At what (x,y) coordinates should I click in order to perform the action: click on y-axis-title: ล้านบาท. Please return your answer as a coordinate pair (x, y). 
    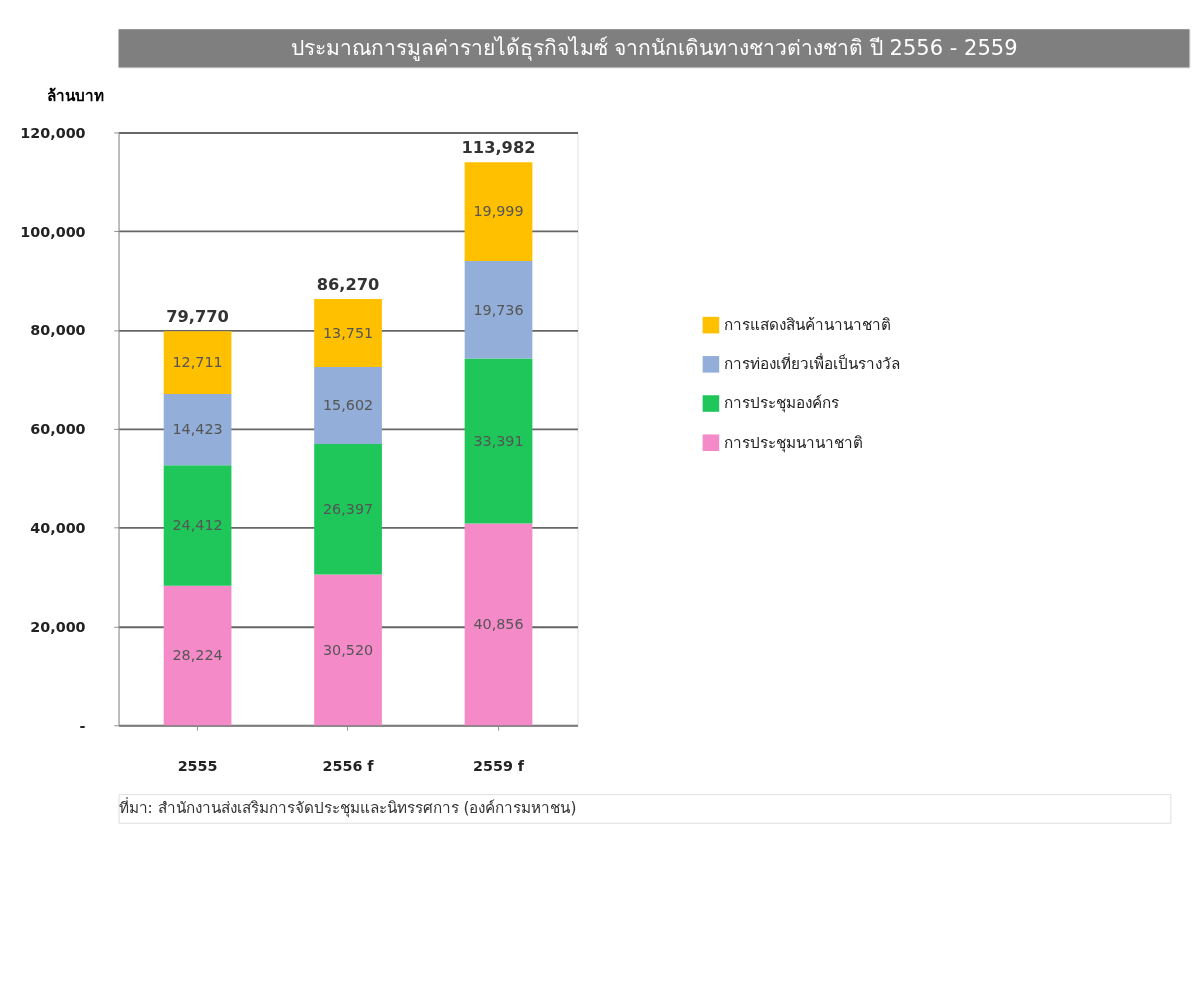
    Looking at the image, I should click on (76, 96).